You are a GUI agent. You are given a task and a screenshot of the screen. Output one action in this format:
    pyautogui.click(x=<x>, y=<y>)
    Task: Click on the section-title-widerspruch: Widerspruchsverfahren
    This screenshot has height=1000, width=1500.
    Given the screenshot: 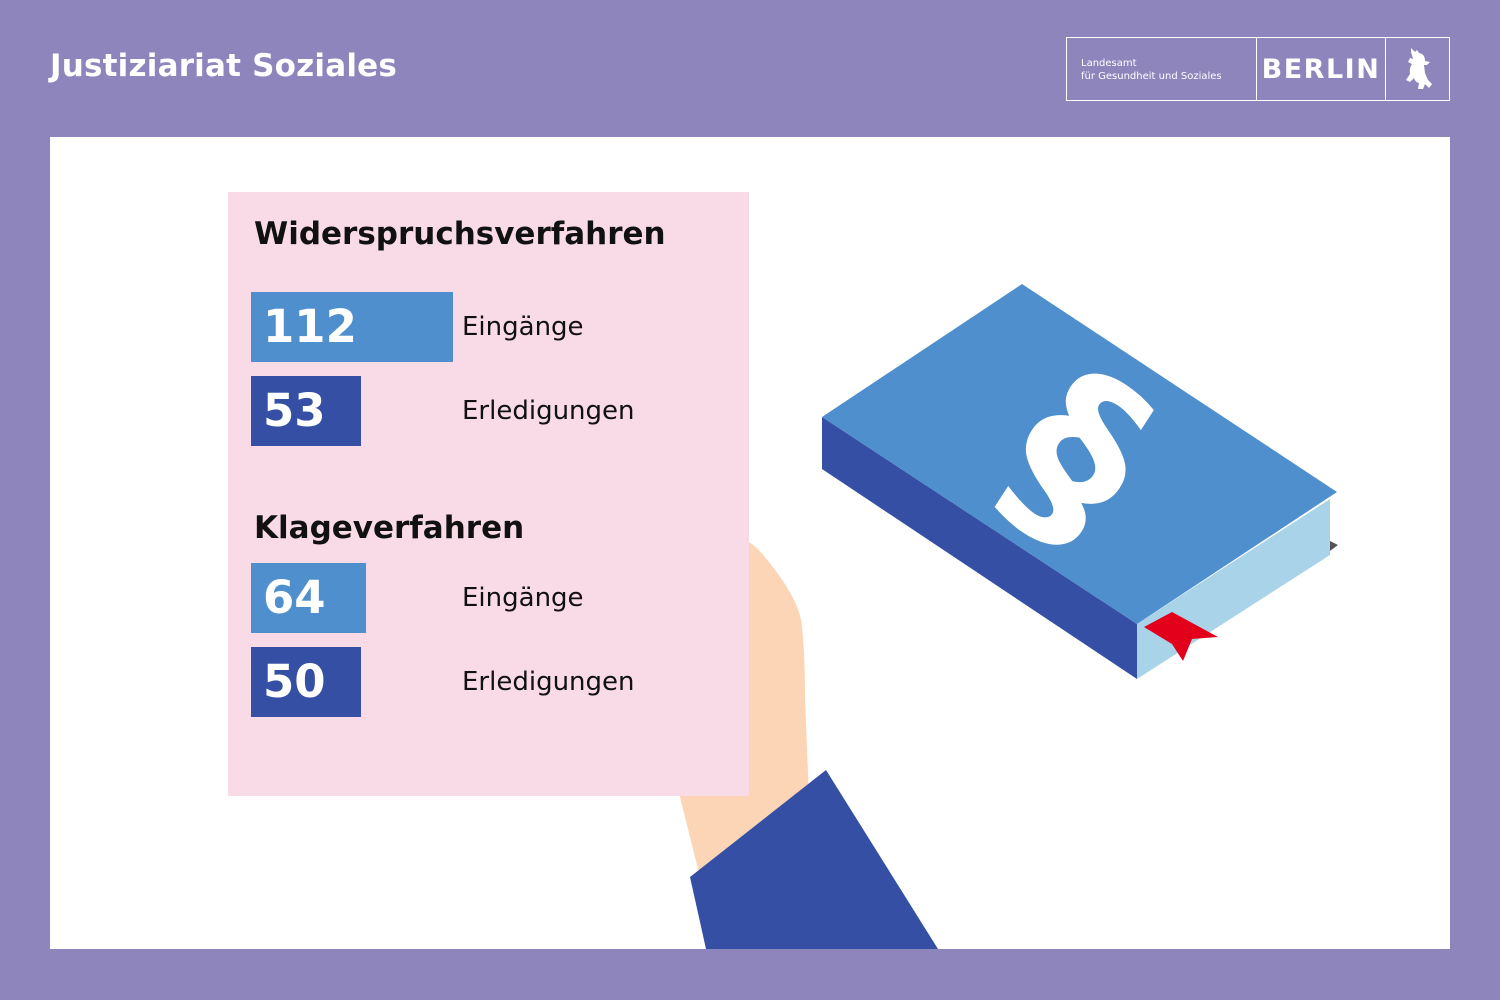 What is the action you would take?
    pyautogui.click(x=460, y=234)
    